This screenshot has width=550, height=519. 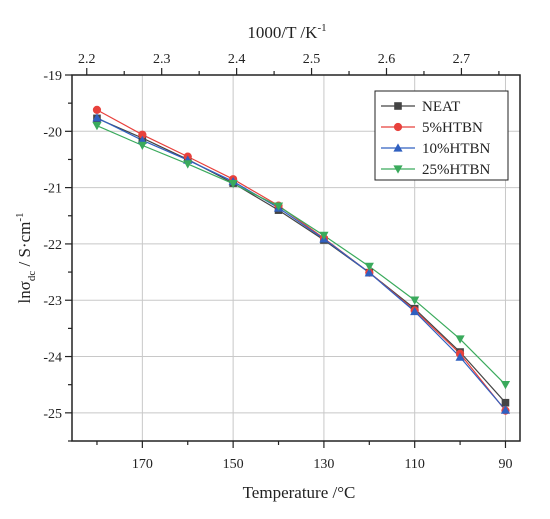 I want to click on x-tick-label-bottom: 110, so click(x=414, y=464).